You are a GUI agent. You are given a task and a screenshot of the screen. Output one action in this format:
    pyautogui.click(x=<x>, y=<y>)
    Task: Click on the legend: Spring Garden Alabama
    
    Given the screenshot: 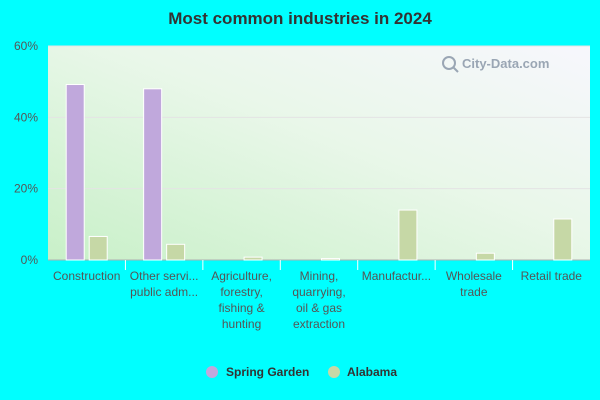 What is the action you would take?
    pyautogui.click(x=301, y=372)
    